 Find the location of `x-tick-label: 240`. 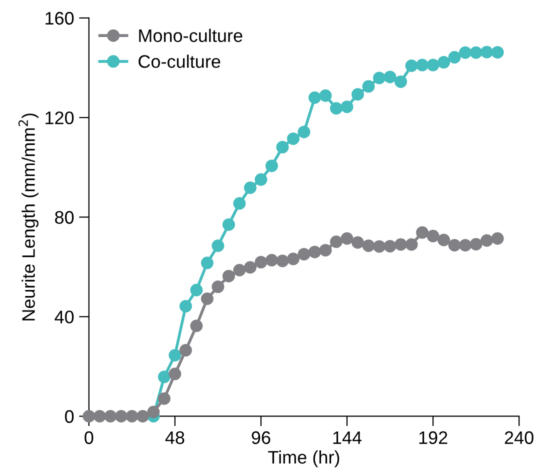

x-tick-label: 240 is located at coordinates (519, 437).